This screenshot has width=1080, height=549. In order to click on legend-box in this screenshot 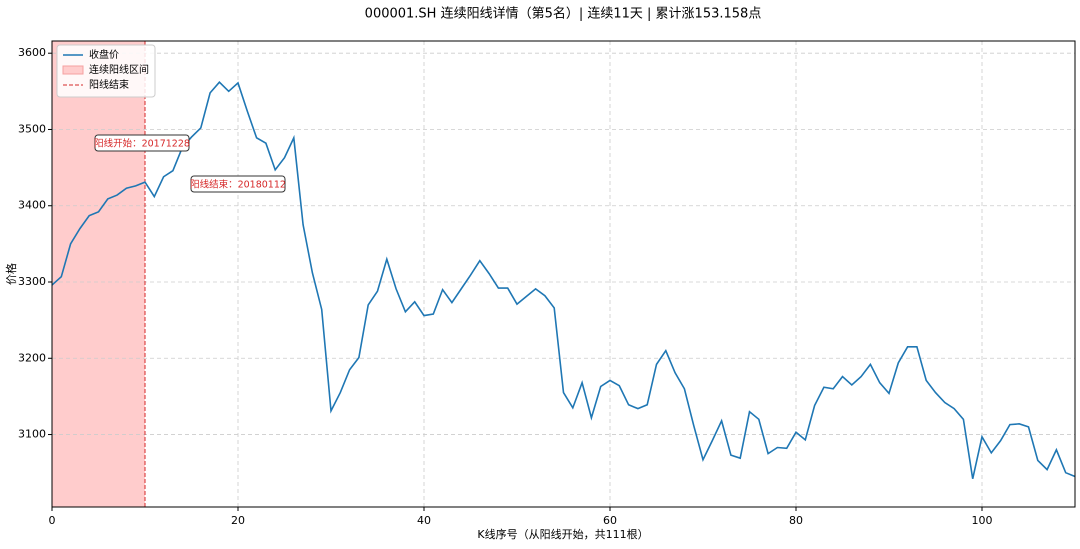, I will do `click(106, 71)`.